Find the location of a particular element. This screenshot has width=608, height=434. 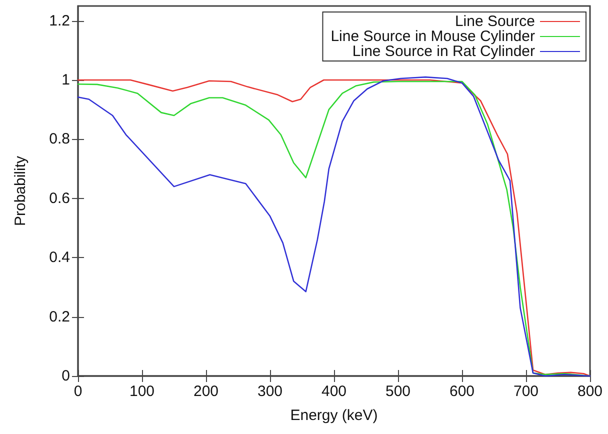

x-tick-label: 600 is located at coordinates (462, 391).